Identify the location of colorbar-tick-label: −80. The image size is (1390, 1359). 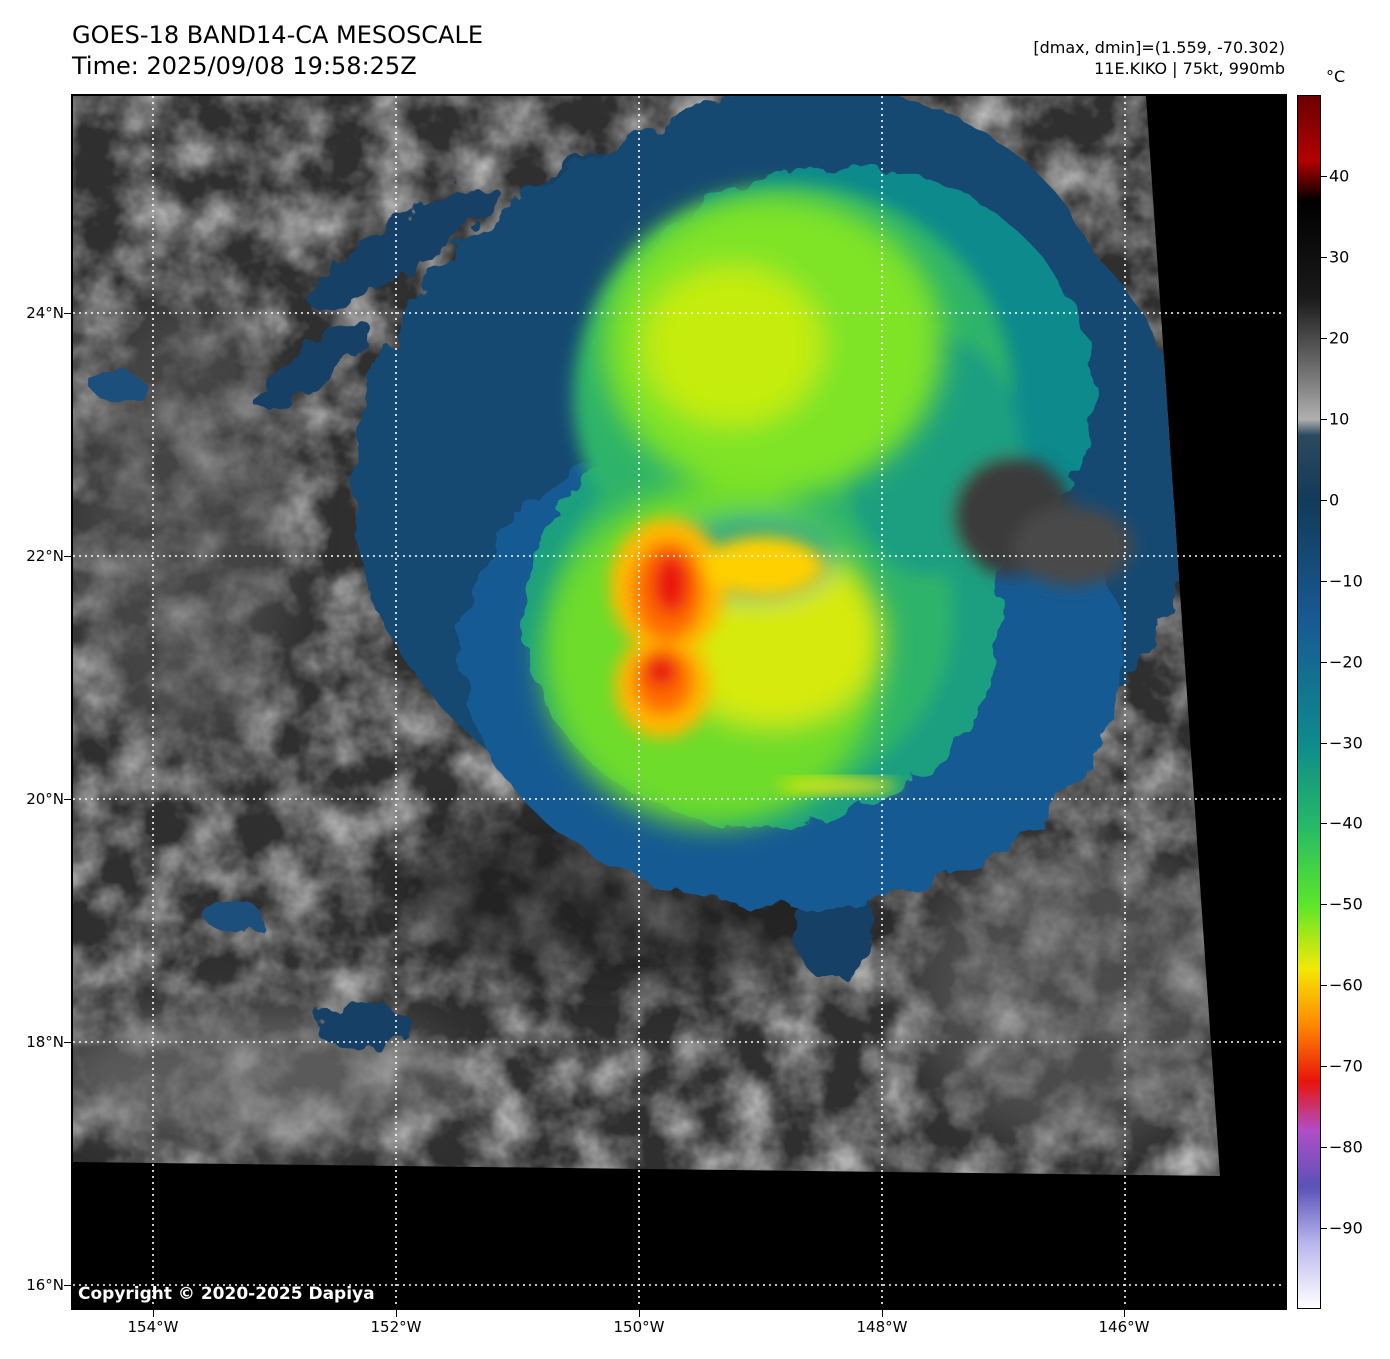
(1346, 1147).